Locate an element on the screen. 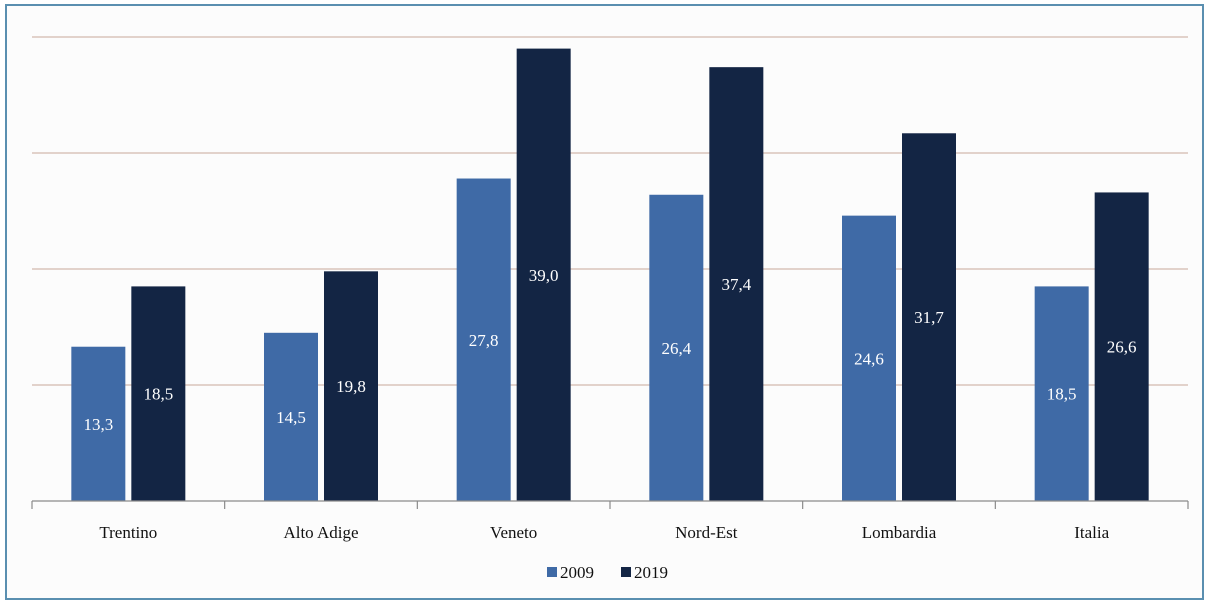 Image resolution: width=1211 pixels, height=605 pixels. bar-2019-alto-adige is located at coordinates (351, 386).